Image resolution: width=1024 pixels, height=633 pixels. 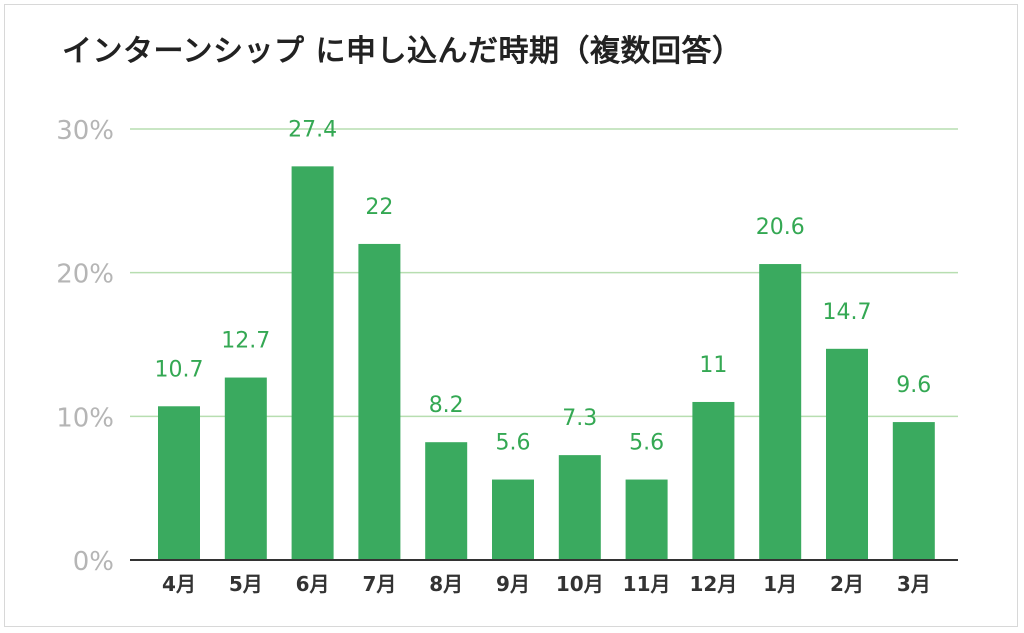 What do you see at coordinates (379, 584) in the screenshot?
I see `x-tick-label: 7月` at bounding box center [379, 584].